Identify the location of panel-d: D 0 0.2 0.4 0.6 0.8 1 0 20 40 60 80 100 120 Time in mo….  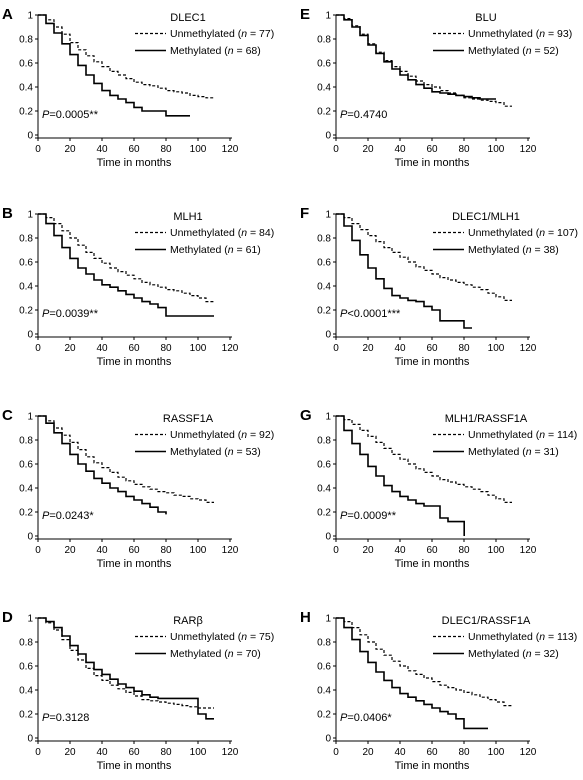
(138, 690).